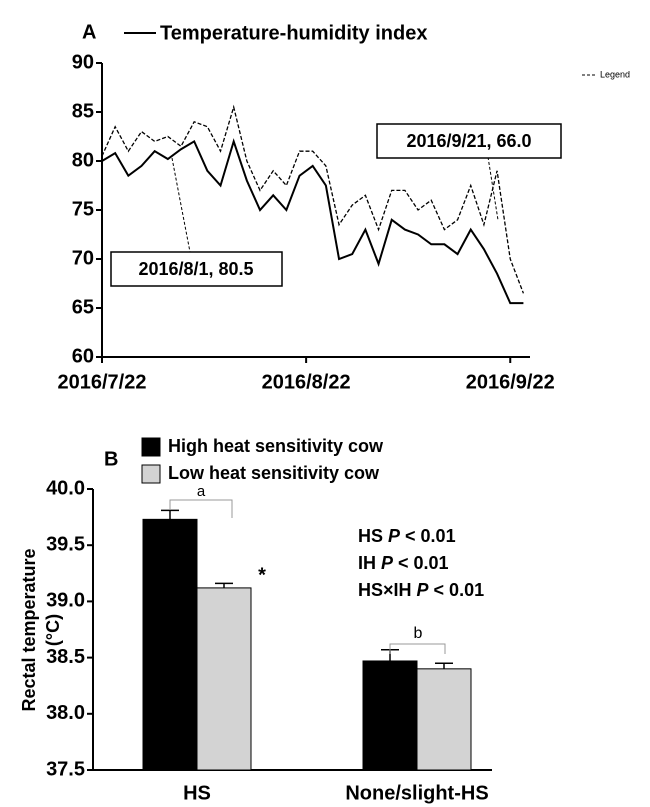 The width and height of the screenshot is (650, 807). What do you see at coordinates (65, 657) in the screenshot?
I see `y-tick-label: 38.5` at bounding box center [65, 657].